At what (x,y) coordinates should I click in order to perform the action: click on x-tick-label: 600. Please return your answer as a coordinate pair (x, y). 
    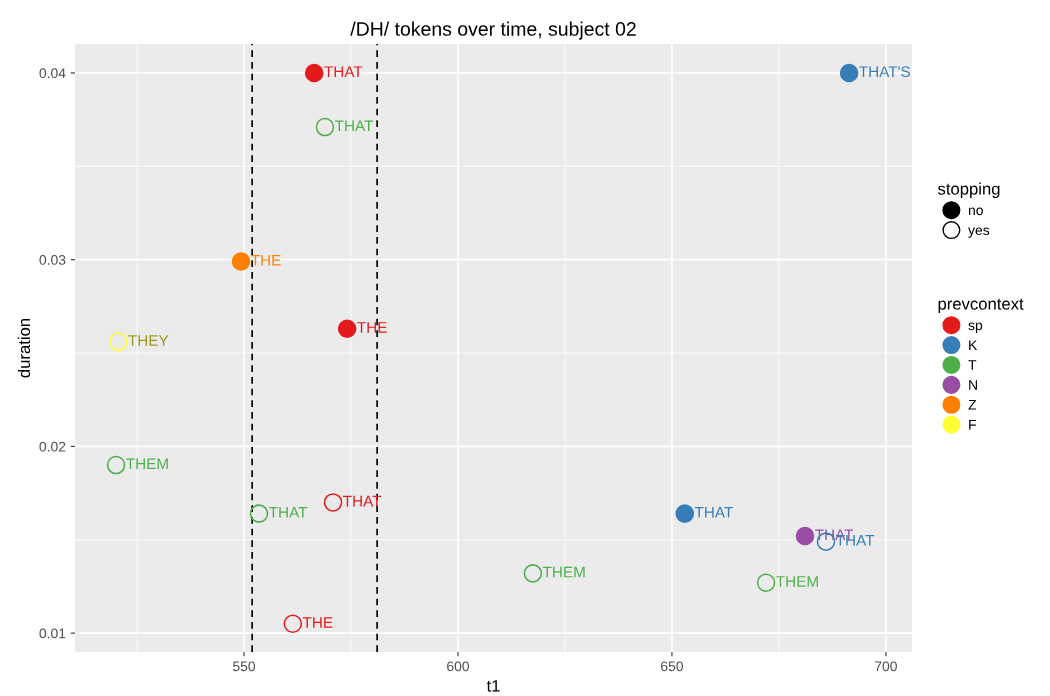
    Looking at the image, I should click on (458, 666).